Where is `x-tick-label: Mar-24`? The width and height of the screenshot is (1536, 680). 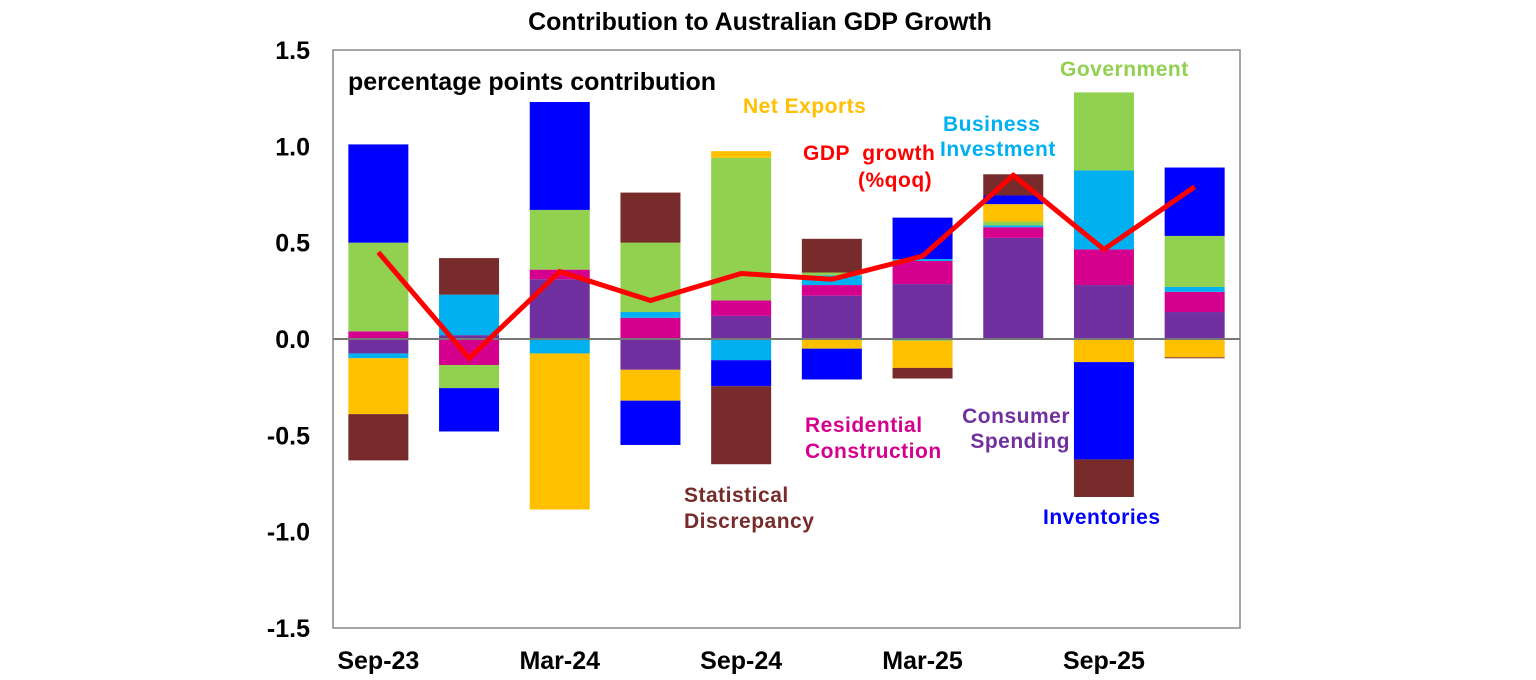 x-tick-label: Mar-24 is located at coordinates (559, 661).